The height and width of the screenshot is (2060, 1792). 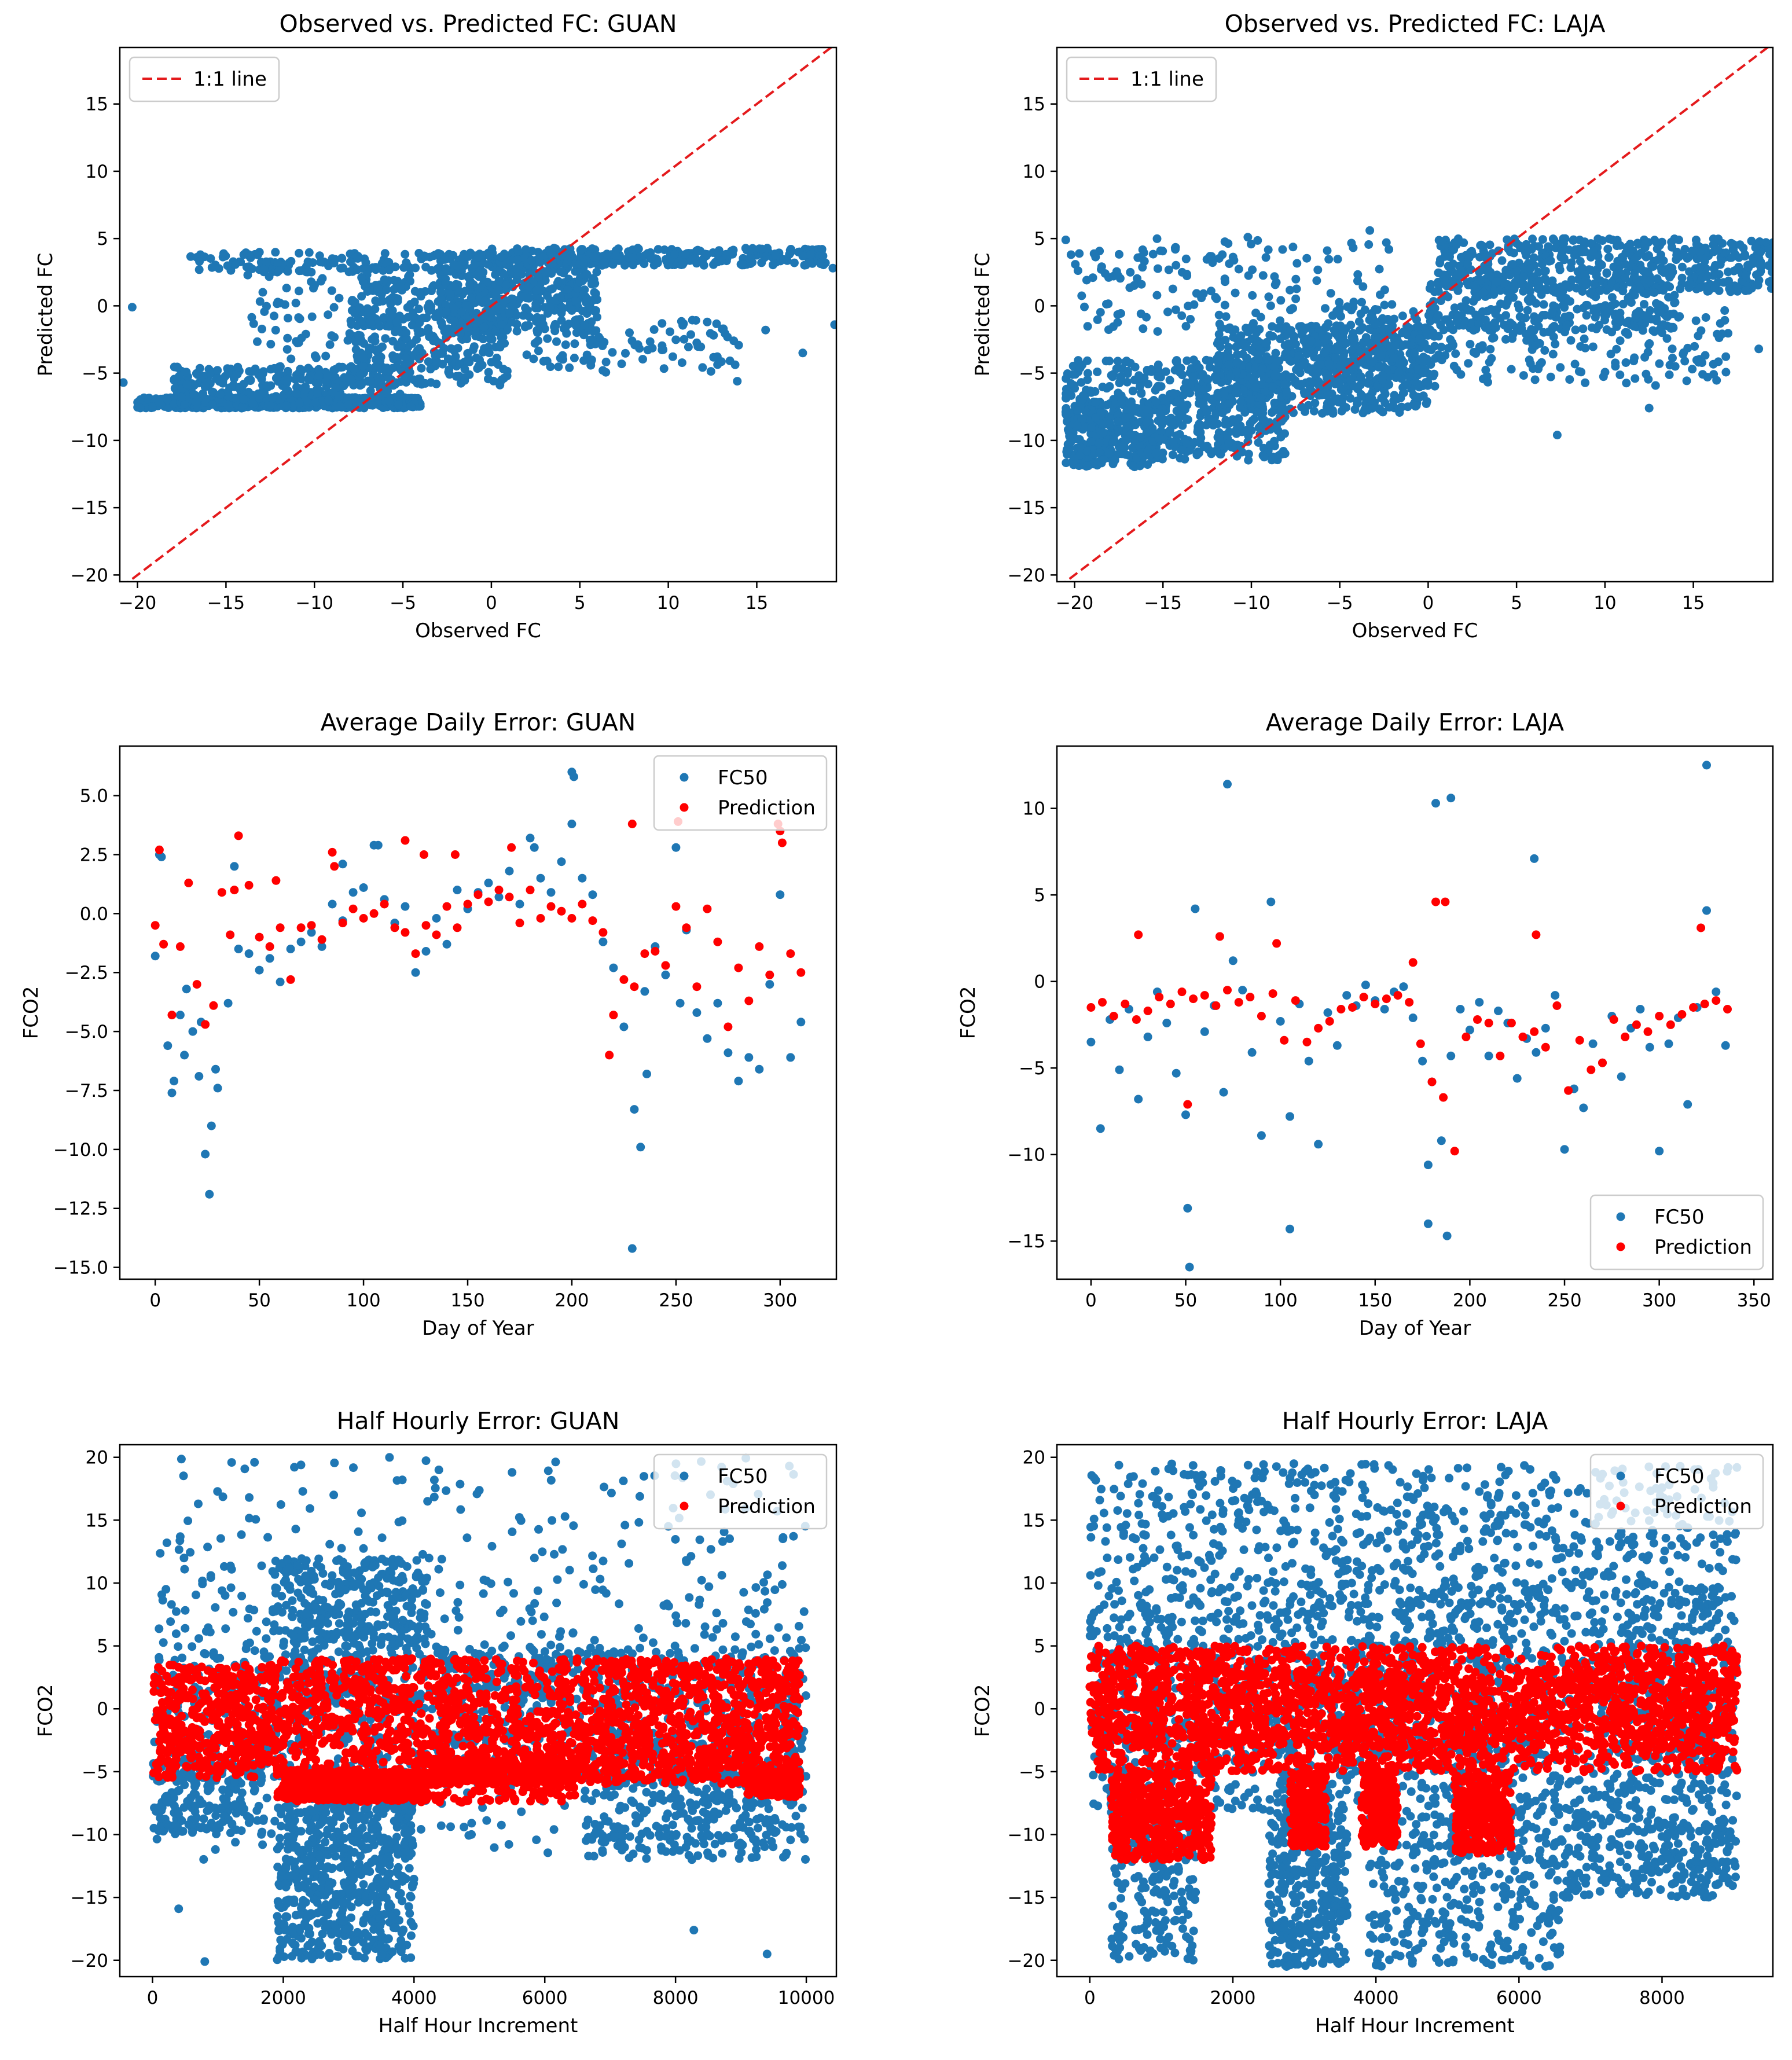 What do you see at coordinates (95, 374) in the screenshot?
I see `y-tick-label: −5` at bounding box center [95, 374].